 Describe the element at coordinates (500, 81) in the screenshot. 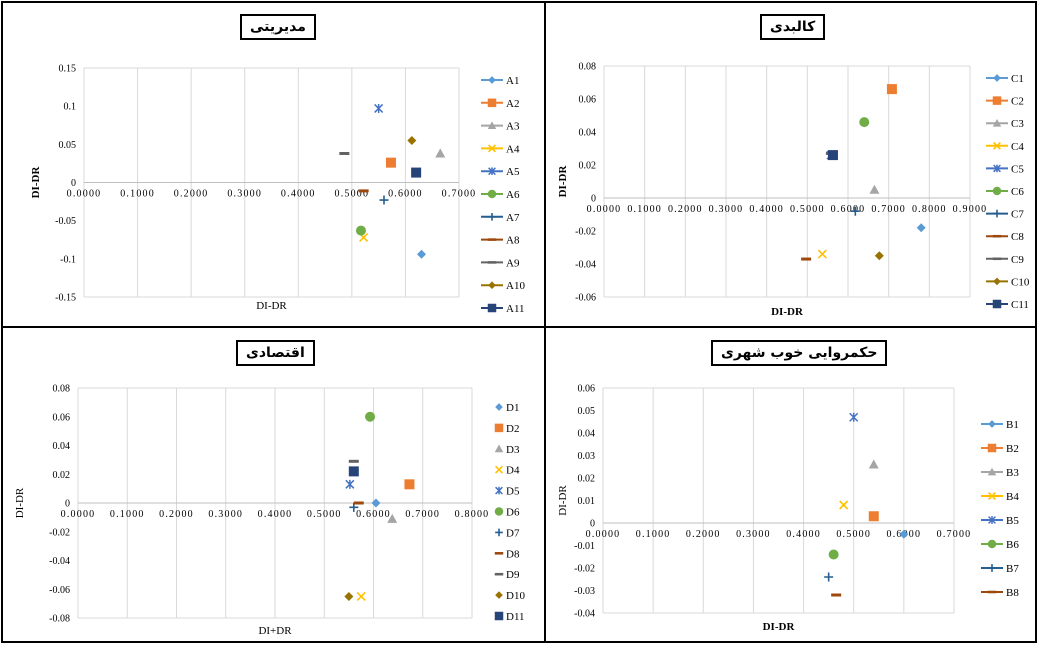

I see `legend-item-a1: A1` at that location.